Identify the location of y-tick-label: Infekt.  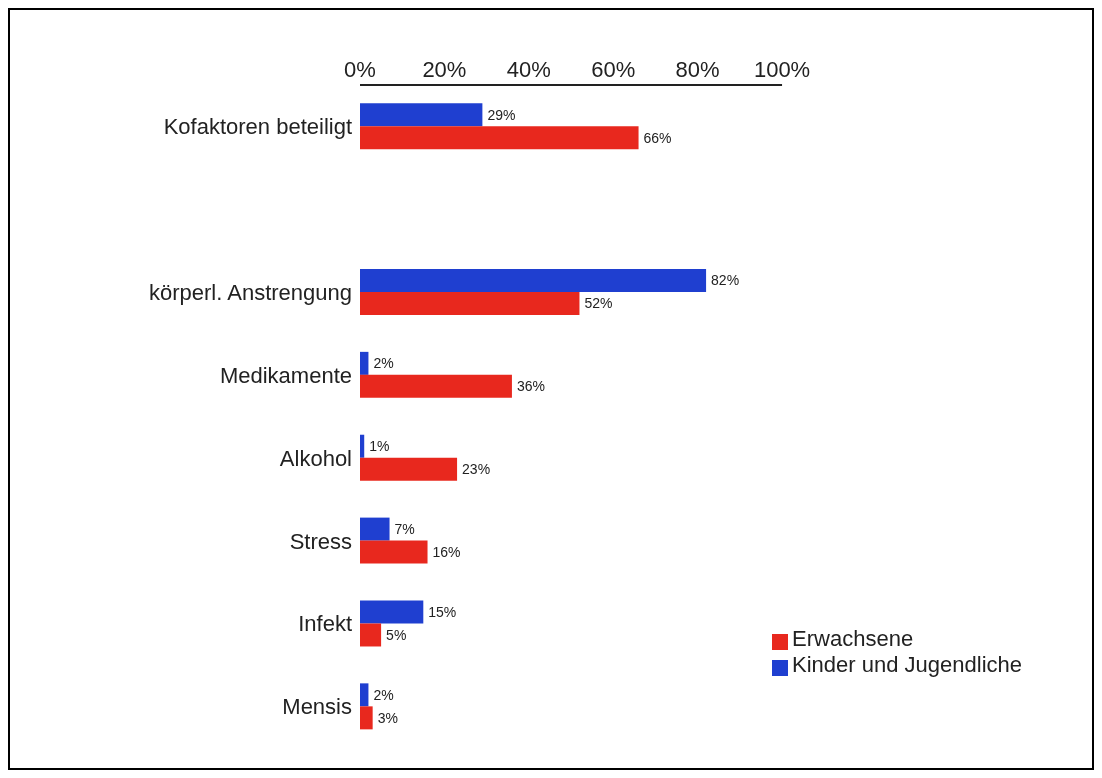
(325, 624).